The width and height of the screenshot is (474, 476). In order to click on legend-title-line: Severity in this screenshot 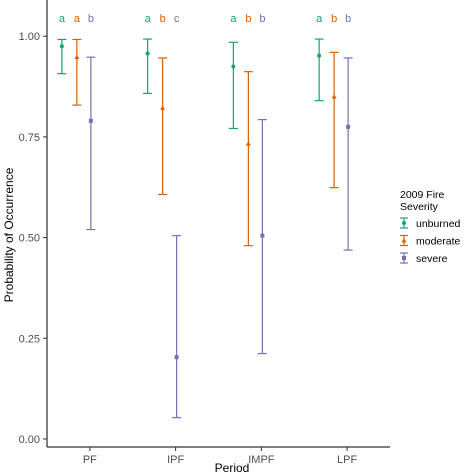, I will do `click(419, 207)`.